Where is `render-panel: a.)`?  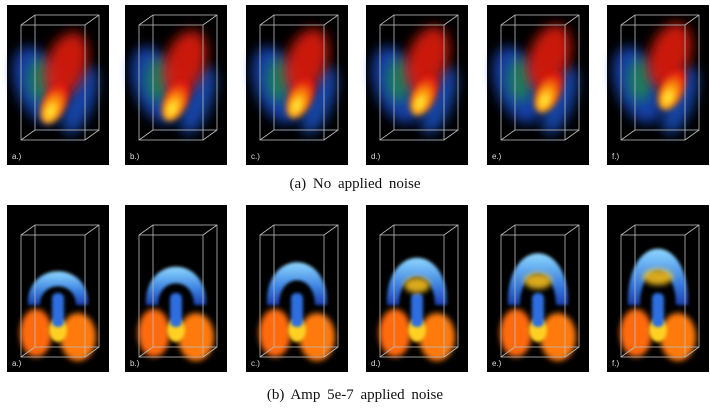 render-panel: a.) is located at coordinates (58, 288).